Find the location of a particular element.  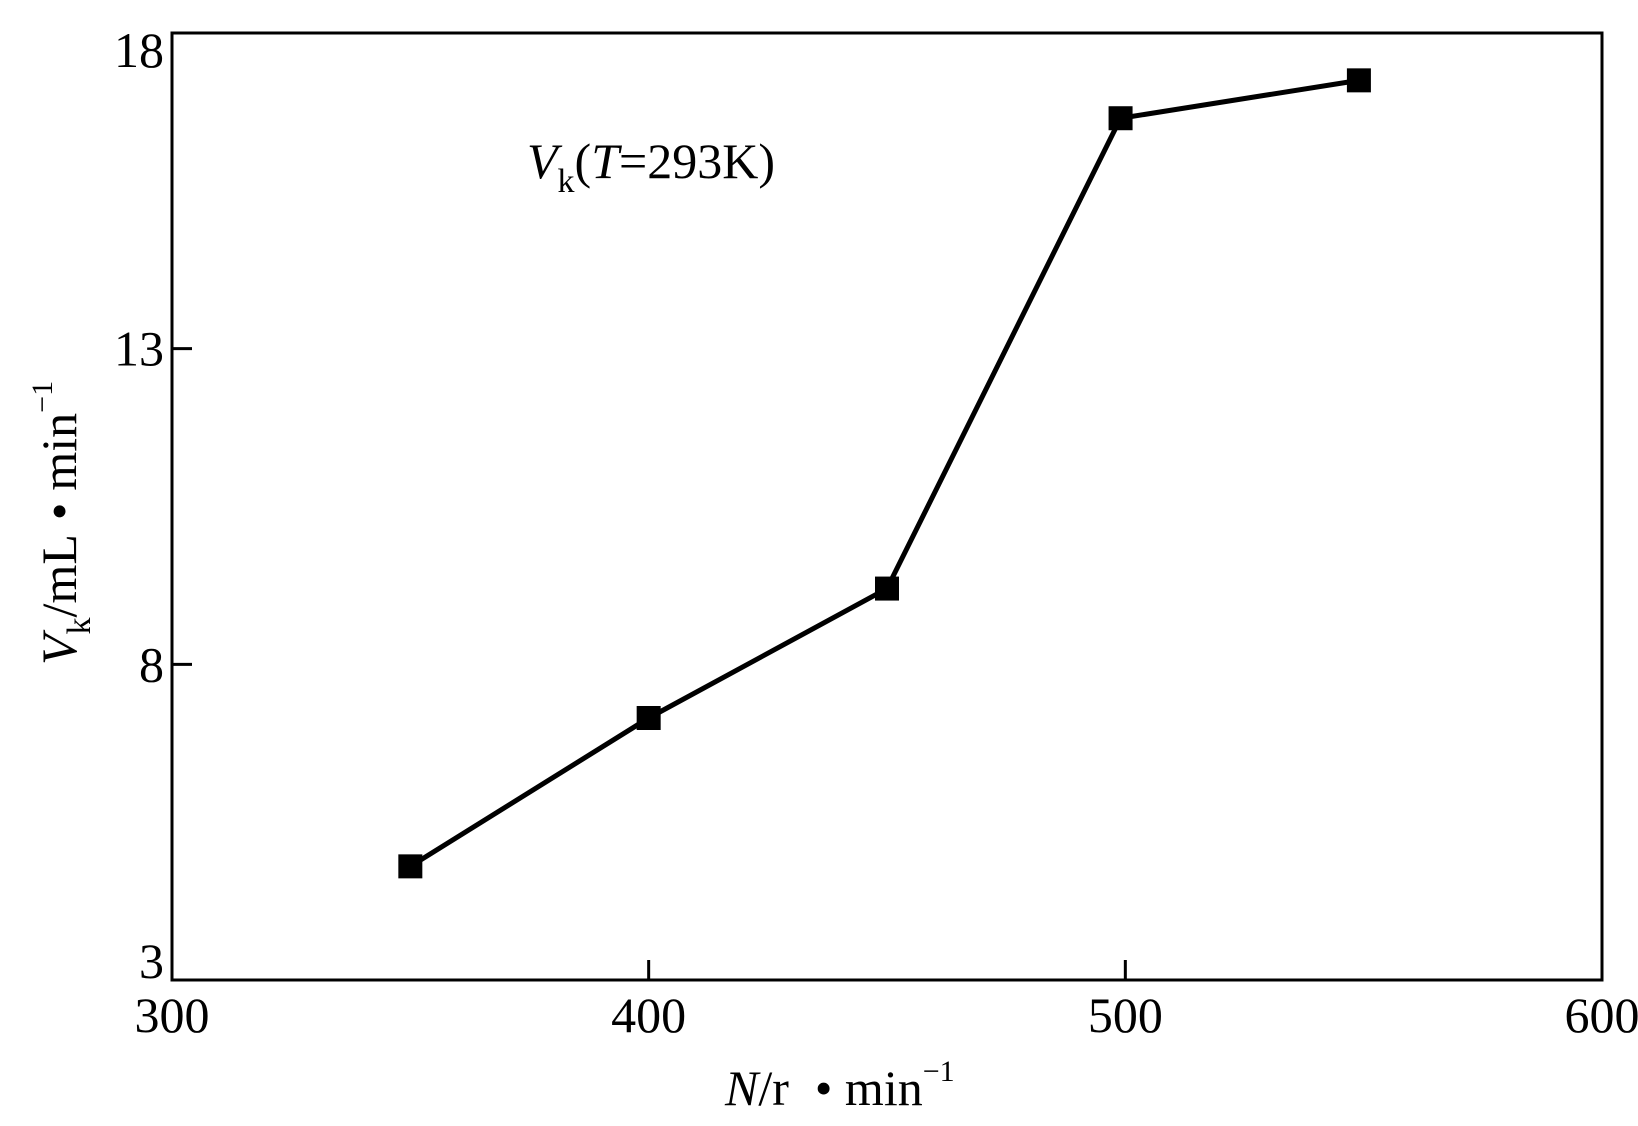

y-tick-label: 3 is located at coordinates (151, 961).